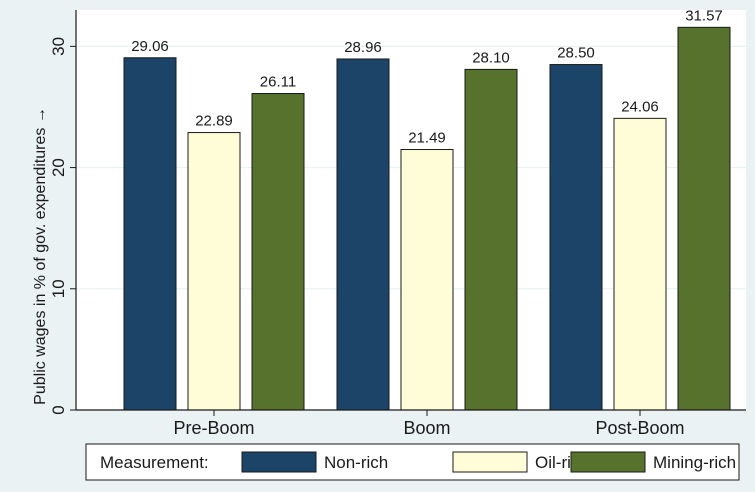  What do you see at coordinates (214, 121) in the screenshot?
I see `bar-value-label: 22.89` at bounding box center [214, 121].